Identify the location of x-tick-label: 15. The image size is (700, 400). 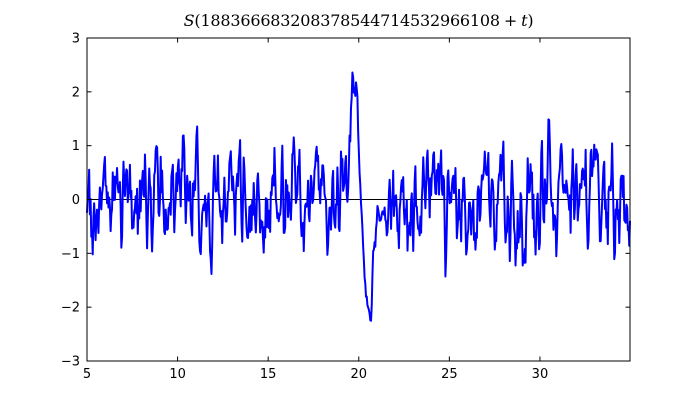
(268, 374).